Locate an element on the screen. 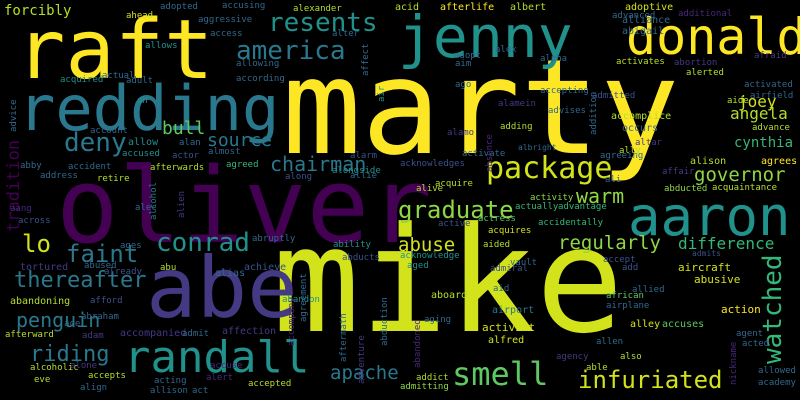 This screenshot has width=800, height=400. word: acquires is located at coordinates (510, 231).